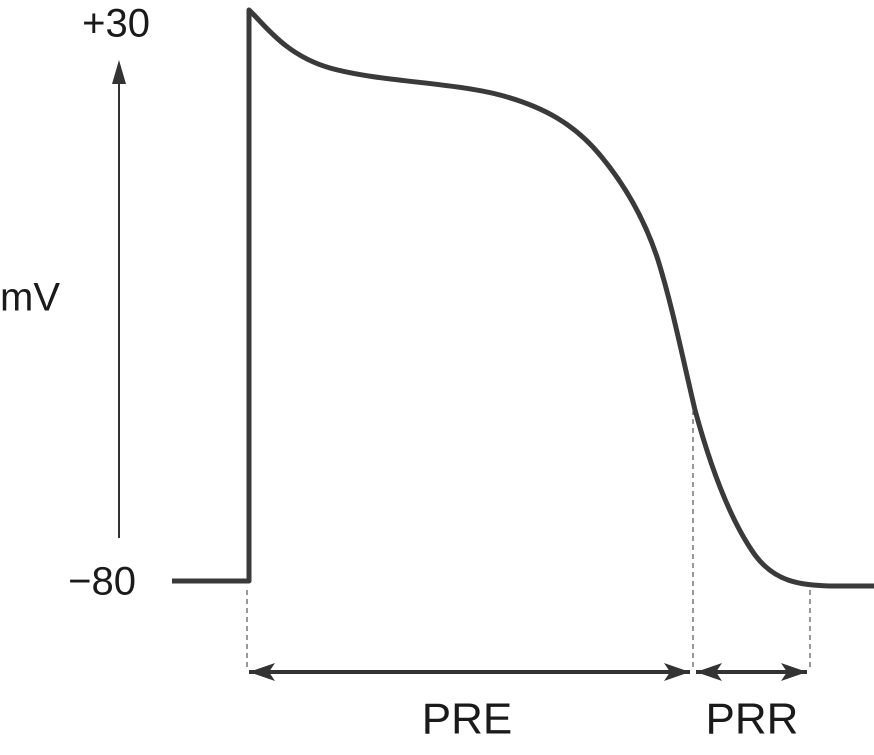 Image resolution: width=874 pixels, height=755 pixels. Describe the element at coordinates (102, 582) in the screenshot. I see `bottom-voltage-label: −80` at that location.